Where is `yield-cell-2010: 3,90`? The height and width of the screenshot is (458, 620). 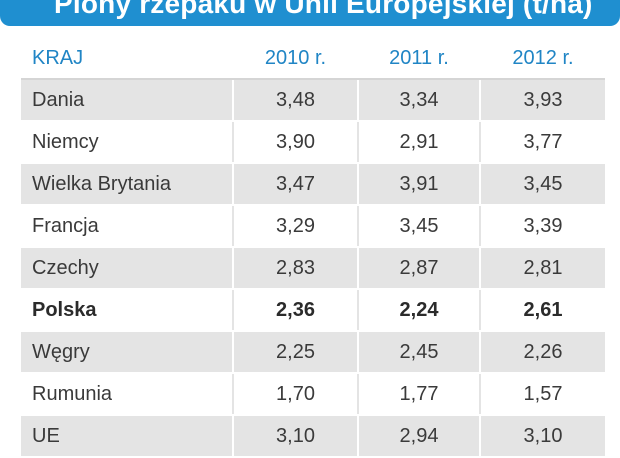
yield-cell-2010: 3,90 is located at coordinates (296, 142).